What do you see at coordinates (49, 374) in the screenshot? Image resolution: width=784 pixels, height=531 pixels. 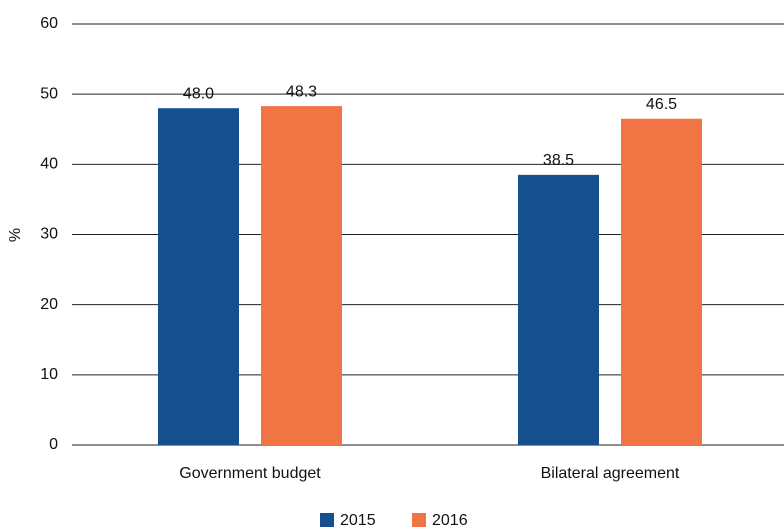 I see `y-tick-label: 10` at bounding box center [49, 374].